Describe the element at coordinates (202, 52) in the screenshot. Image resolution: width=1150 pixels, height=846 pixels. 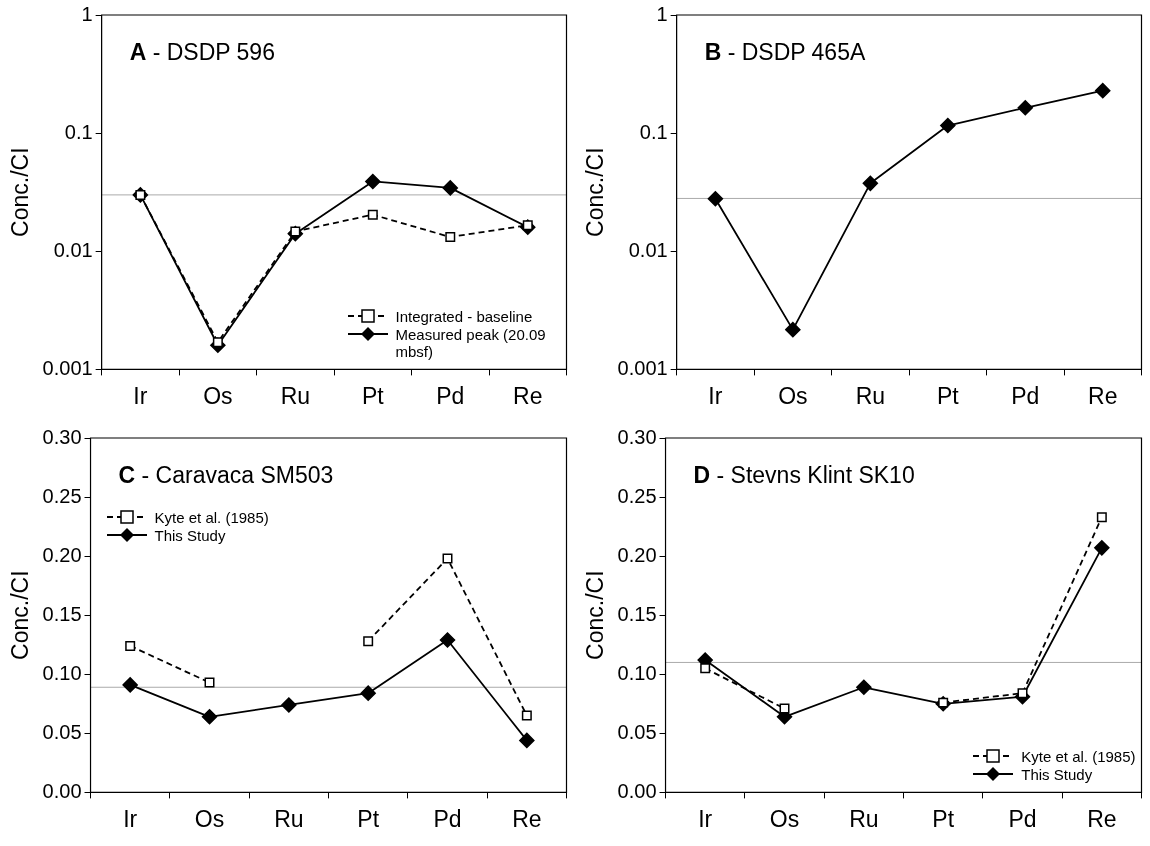
I see `text: A - DSDP 596` at that location.